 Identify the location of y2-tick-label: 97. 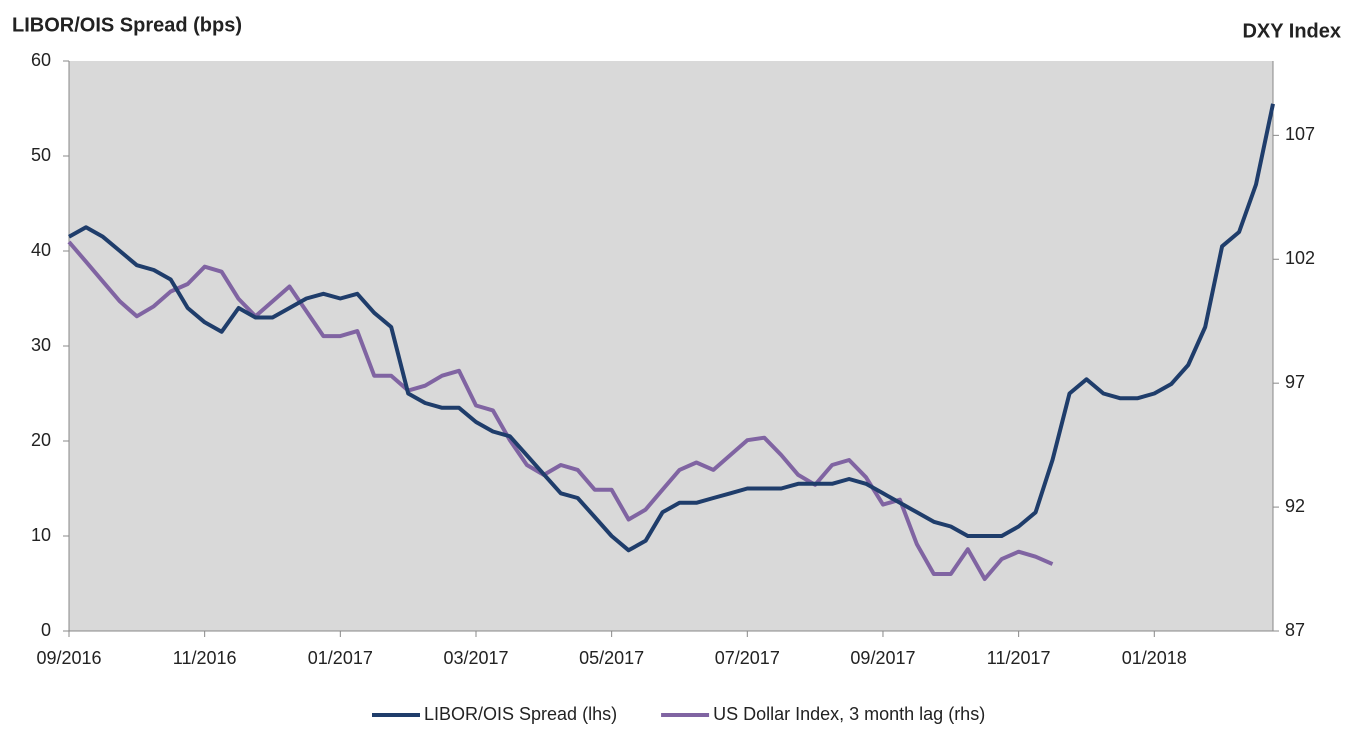
(1295, 382).